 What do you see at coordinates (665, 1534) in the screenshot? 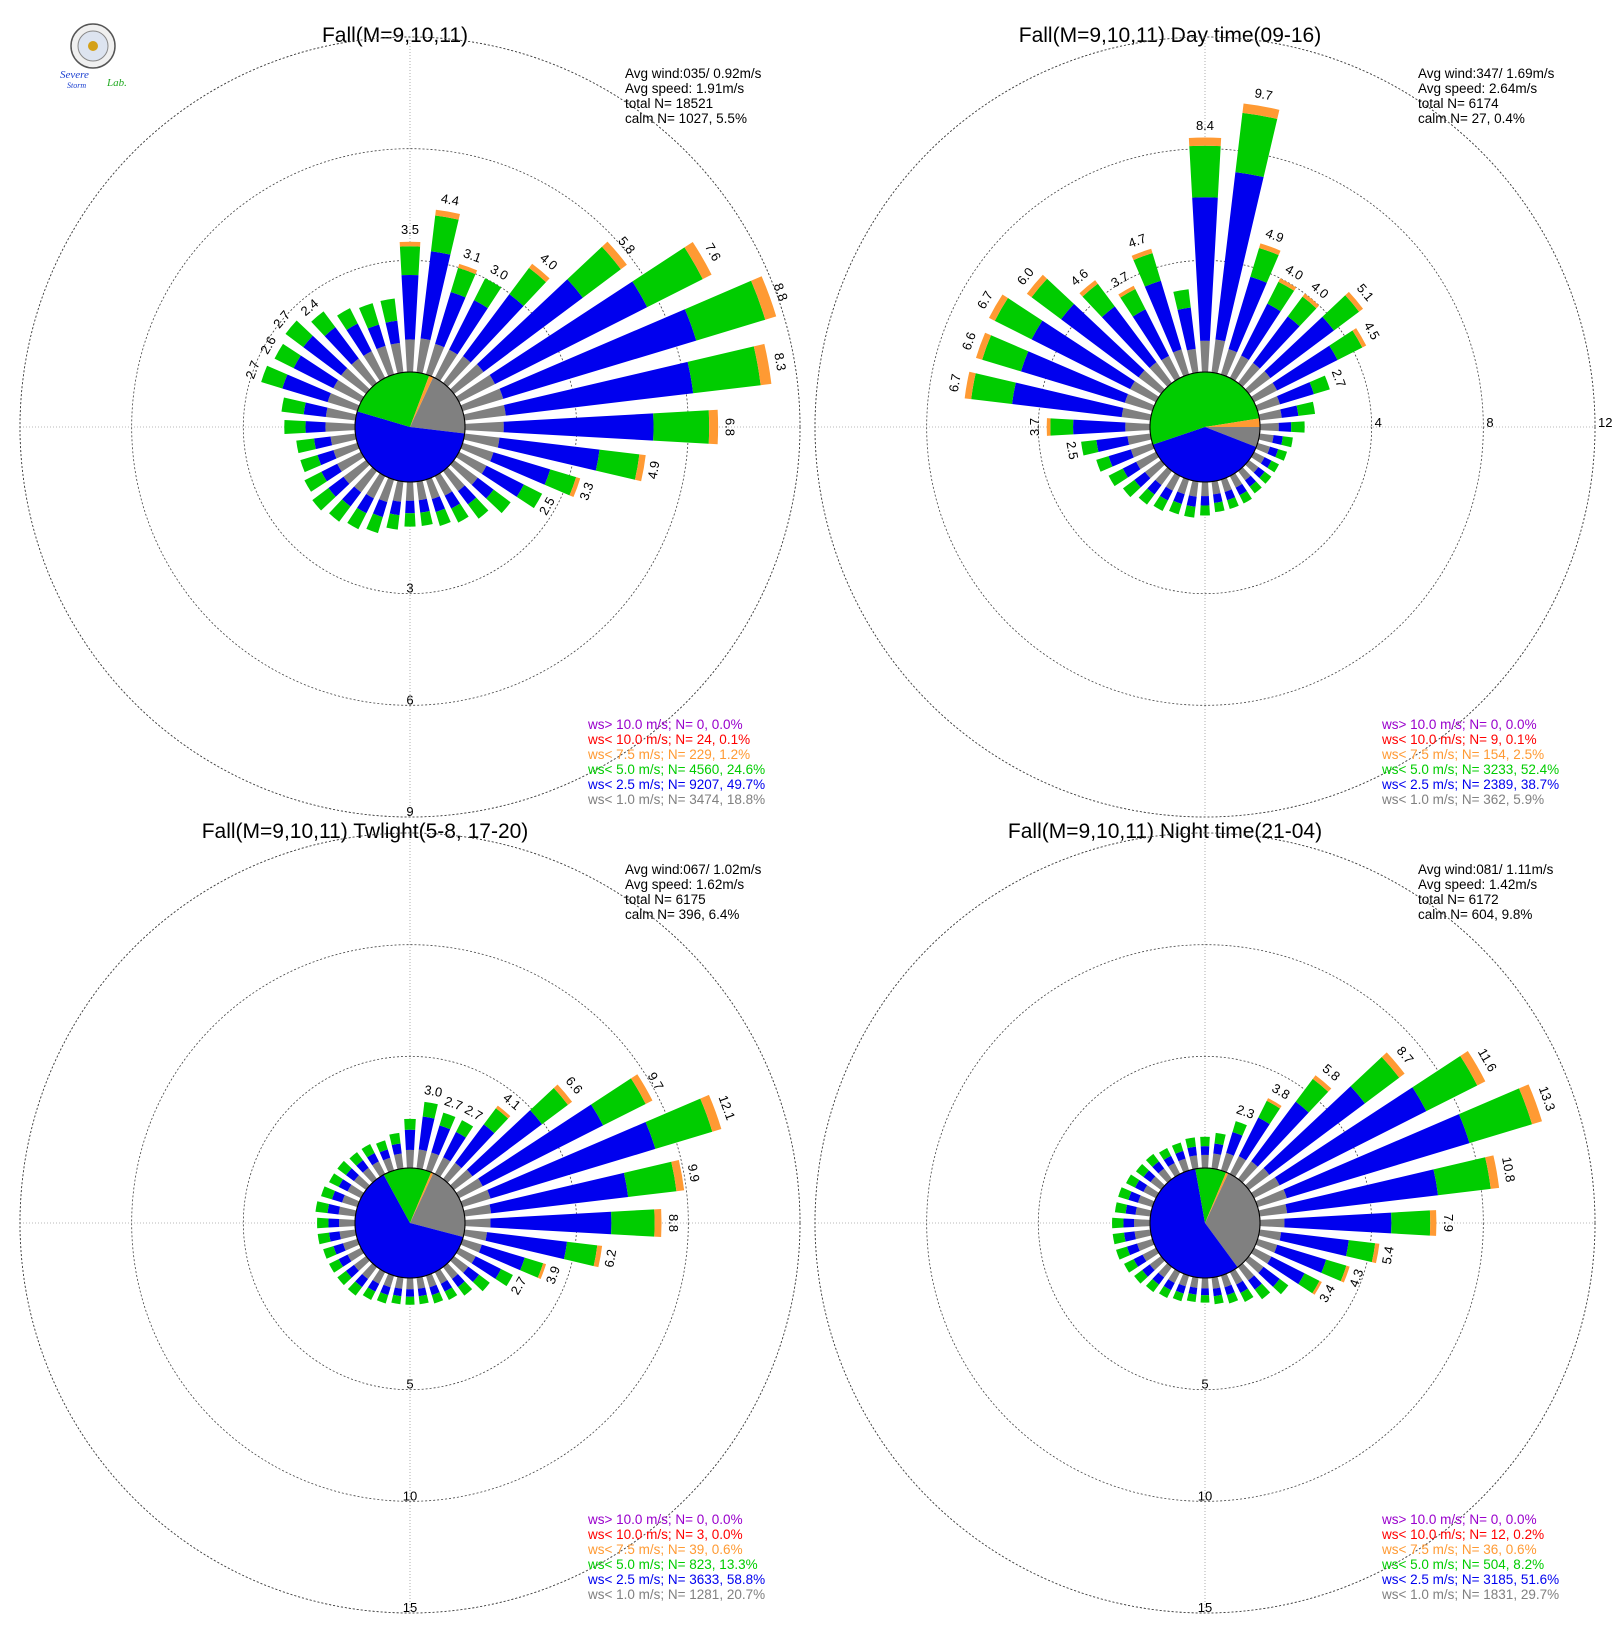
I see `legend-entry-lt10: ws< 10.0 m/s; N= 3, 0.0%` at bounding box center [665, 1534].